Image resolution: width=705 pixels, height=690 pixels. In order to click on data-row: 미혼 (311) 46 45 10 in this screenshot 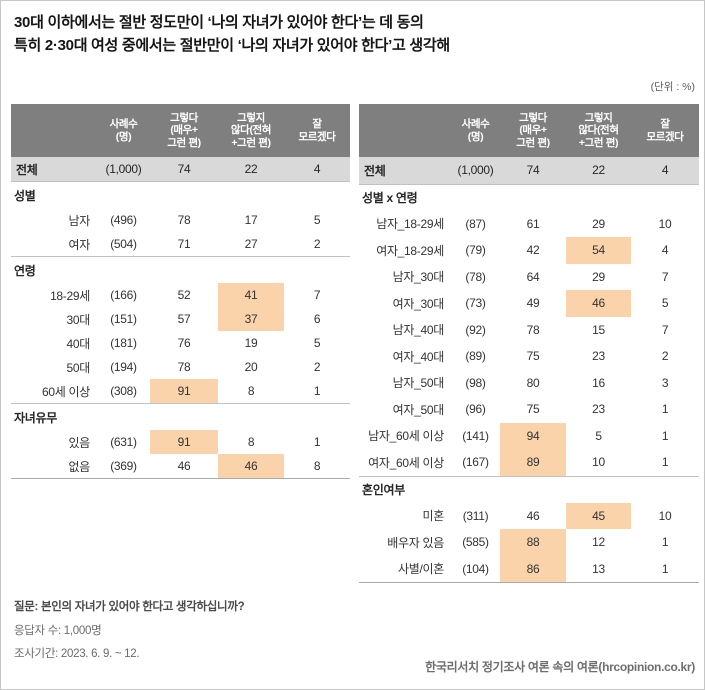, I will do `click(529, 515)`.